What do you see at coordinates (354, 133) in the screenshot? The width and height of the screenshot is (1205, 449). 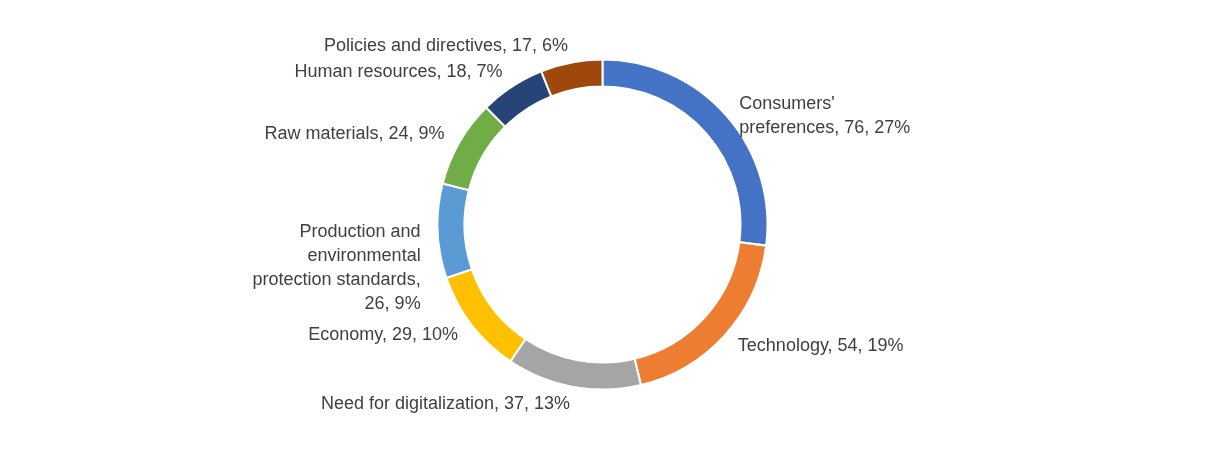 I see `slice-label: Raw materials, 24, 9%` at bounding box center [354, 133].